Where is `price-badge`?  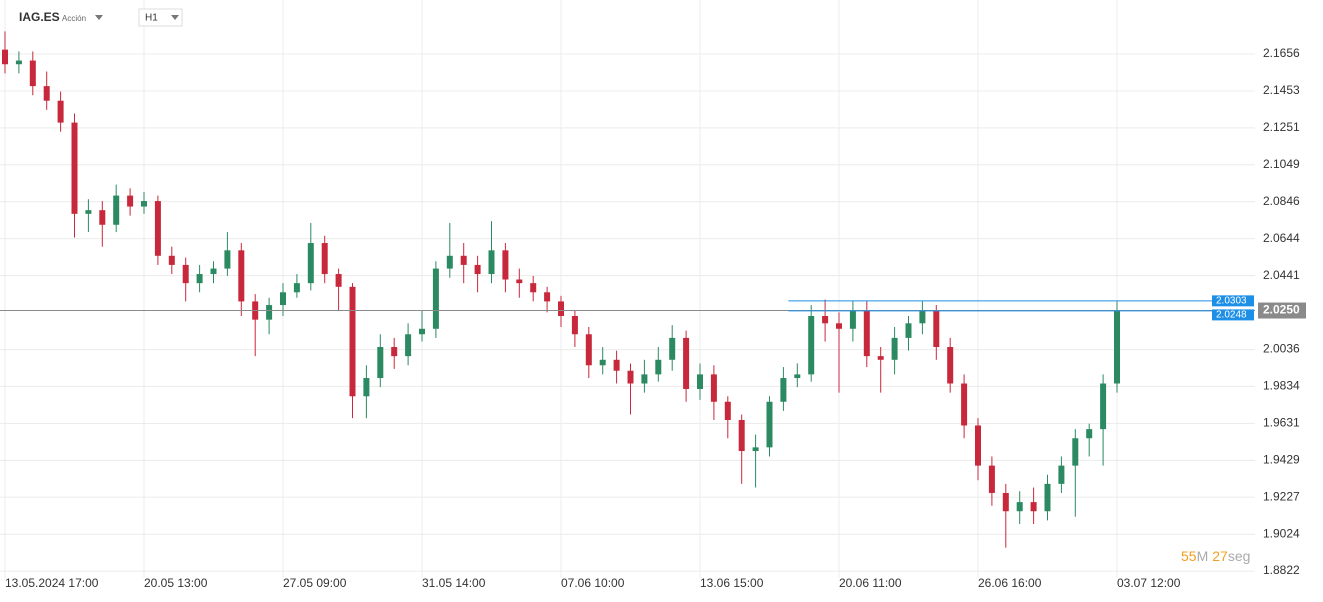 price-badge is located at coordinates (1282, 310).